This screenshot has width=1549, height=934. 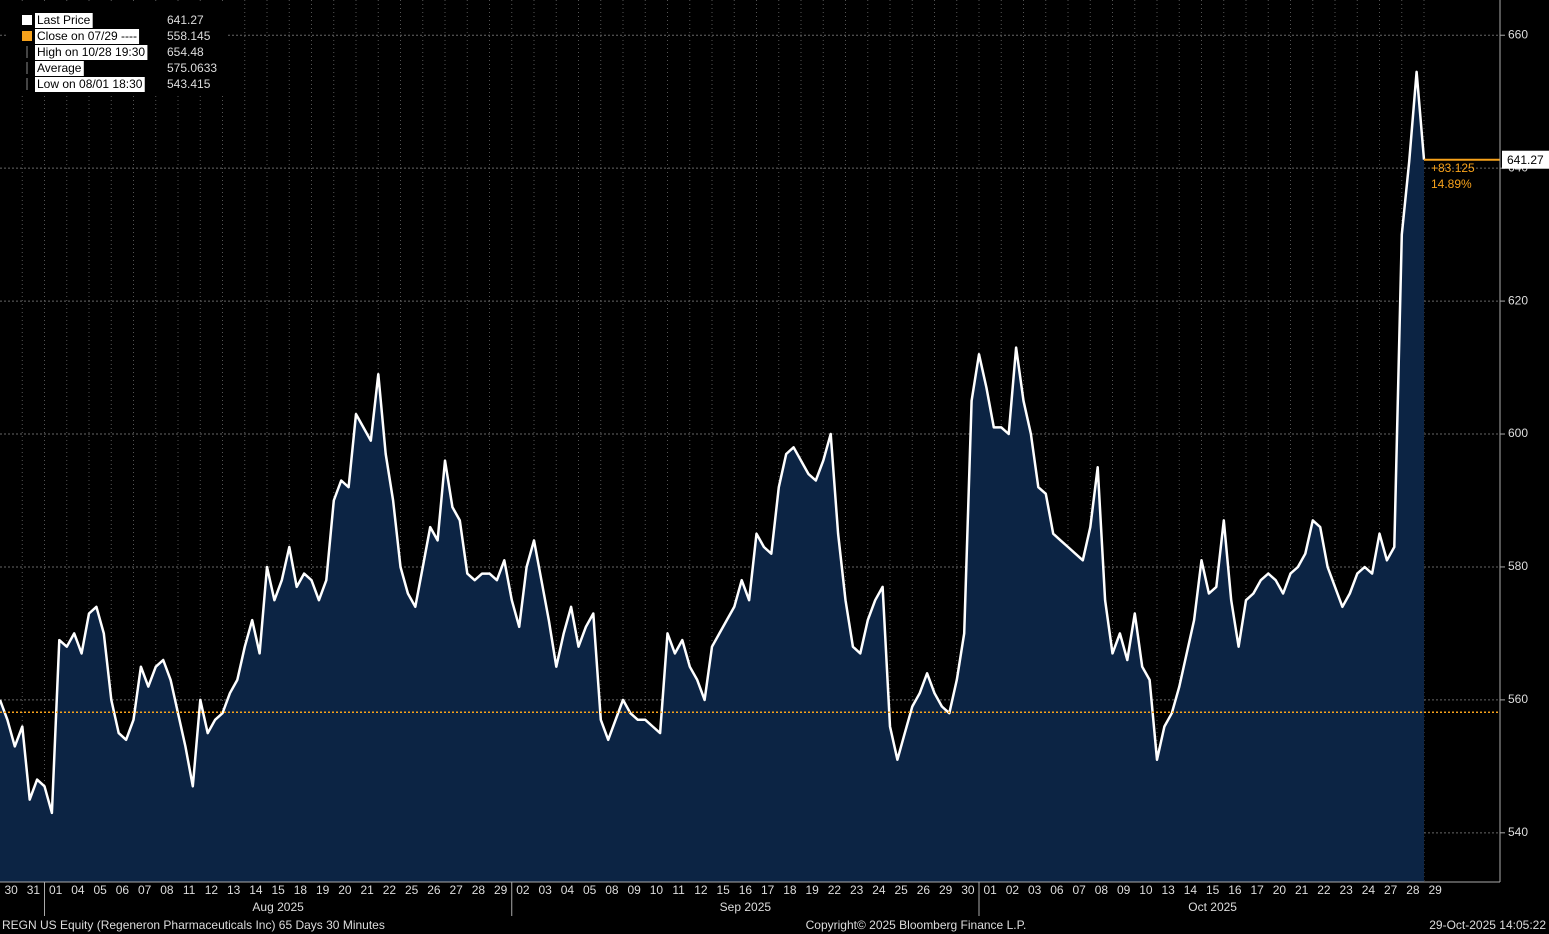 I want to click on footer-right: 29-Oct-2025 14:05:22, so click(x=1487, y=925).